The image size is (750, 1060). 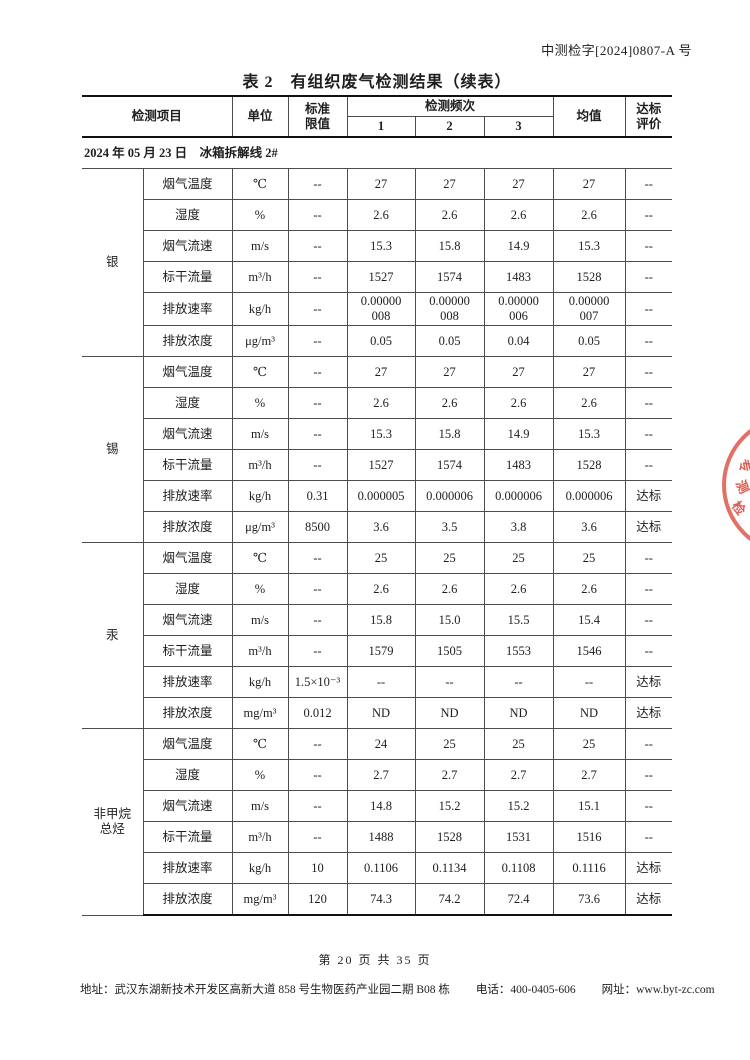 I want to click on date-line: 2024 年 05 月 23 日 冰箱拆解线 2#, so click(x=377, y=152).